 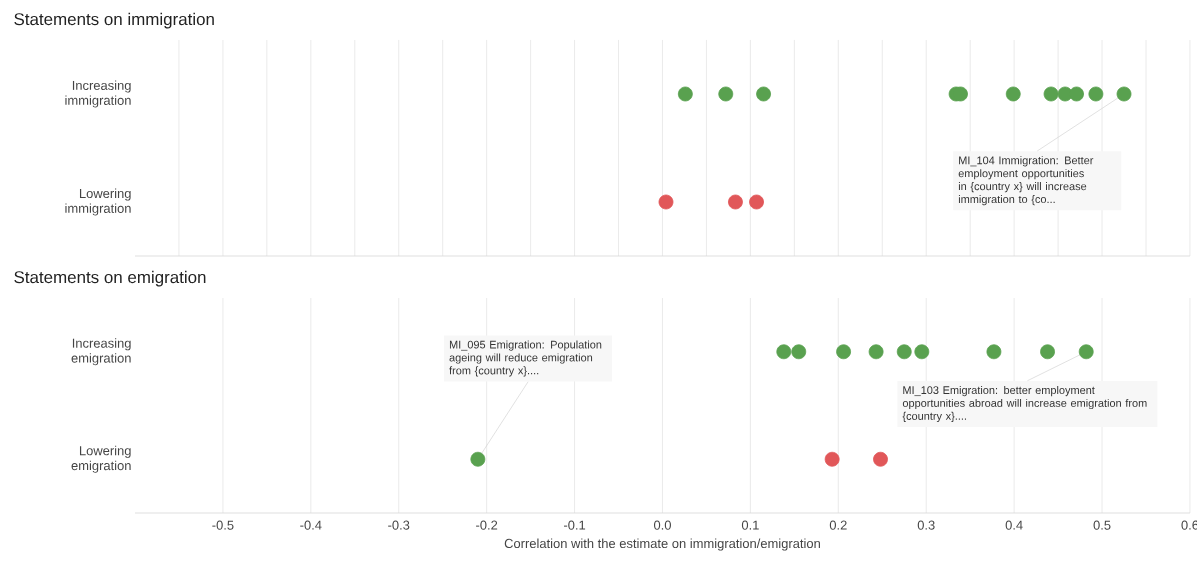 I want to click on x-tick-label: 0.4, so click(x=1014, y=525).